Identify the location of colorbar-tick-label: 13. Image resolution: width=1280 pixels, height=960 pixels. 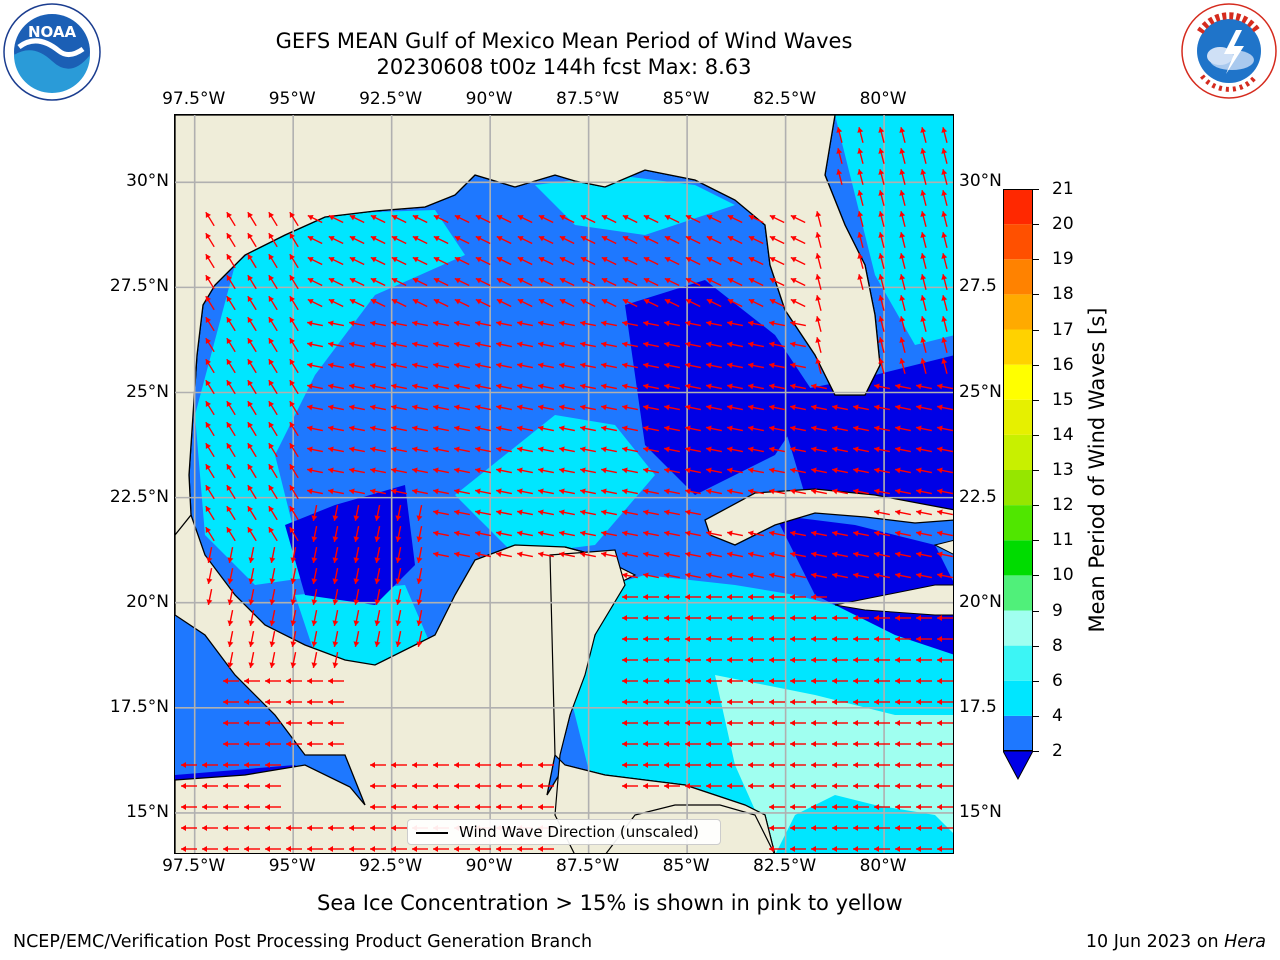
(1063, 470).